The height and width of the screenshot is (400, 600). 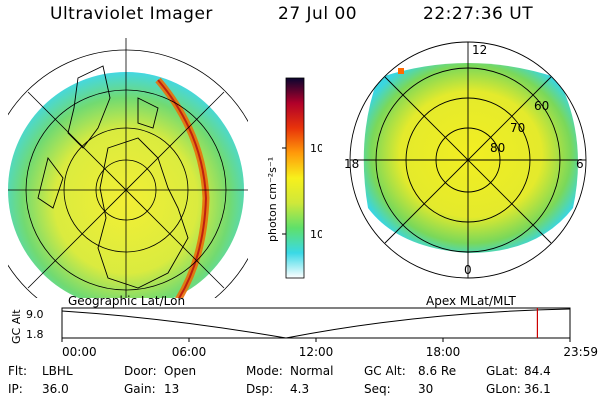 What do you see at coordinates (502, 371) in the screenshot?
I see `info-label: GLat:` at bounding box center [502, 371].